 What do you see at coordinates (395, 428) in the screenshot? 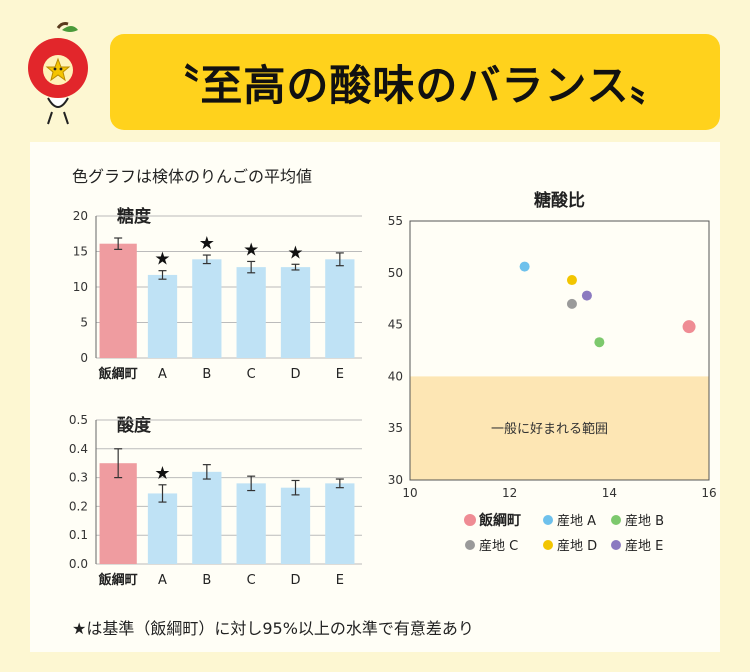
I see `y-tick-label: 35` at bounding box center [395, 428].